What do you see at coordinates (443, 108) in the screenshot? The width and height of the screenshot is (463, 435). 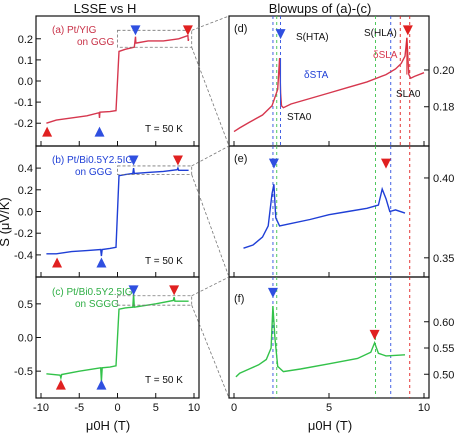 I see `panel-d-ytick-label-0: 0.18` at bounding box center [443, 108].